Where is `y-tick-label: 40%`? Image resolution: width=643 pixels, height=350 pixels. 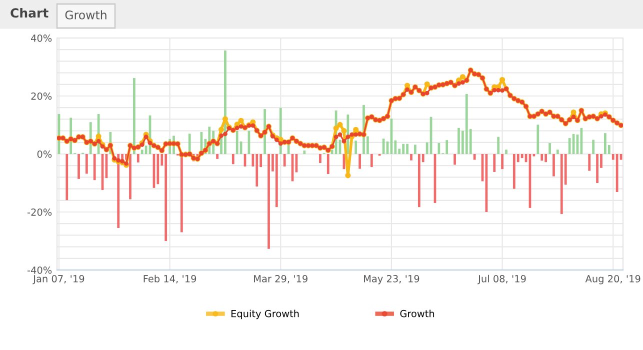
y-tick-label: 40% is located at coordinates (41, 38).